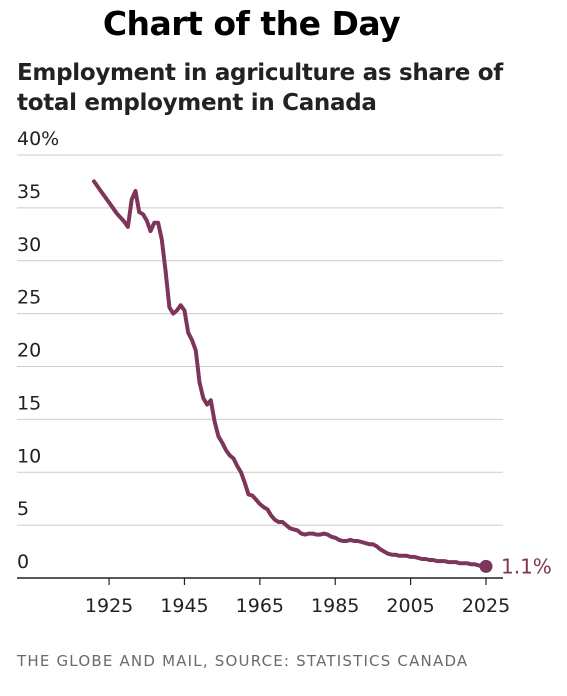 This screenshot has height=696, width=567. Describe the element at coordinates (251, 23) in the screenshot. I see `chart-of-the-day-banner: Chart of the Day` at that location.